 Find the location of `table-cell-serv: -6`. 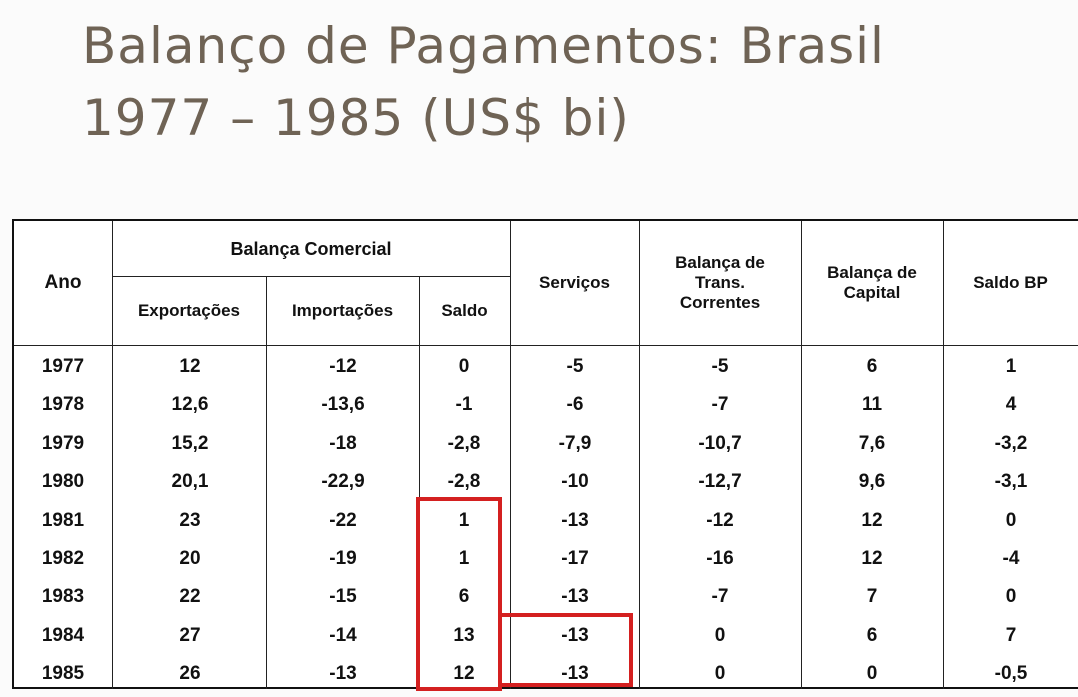

table-cell-serv: -6 is located at coordinates (575, 405).